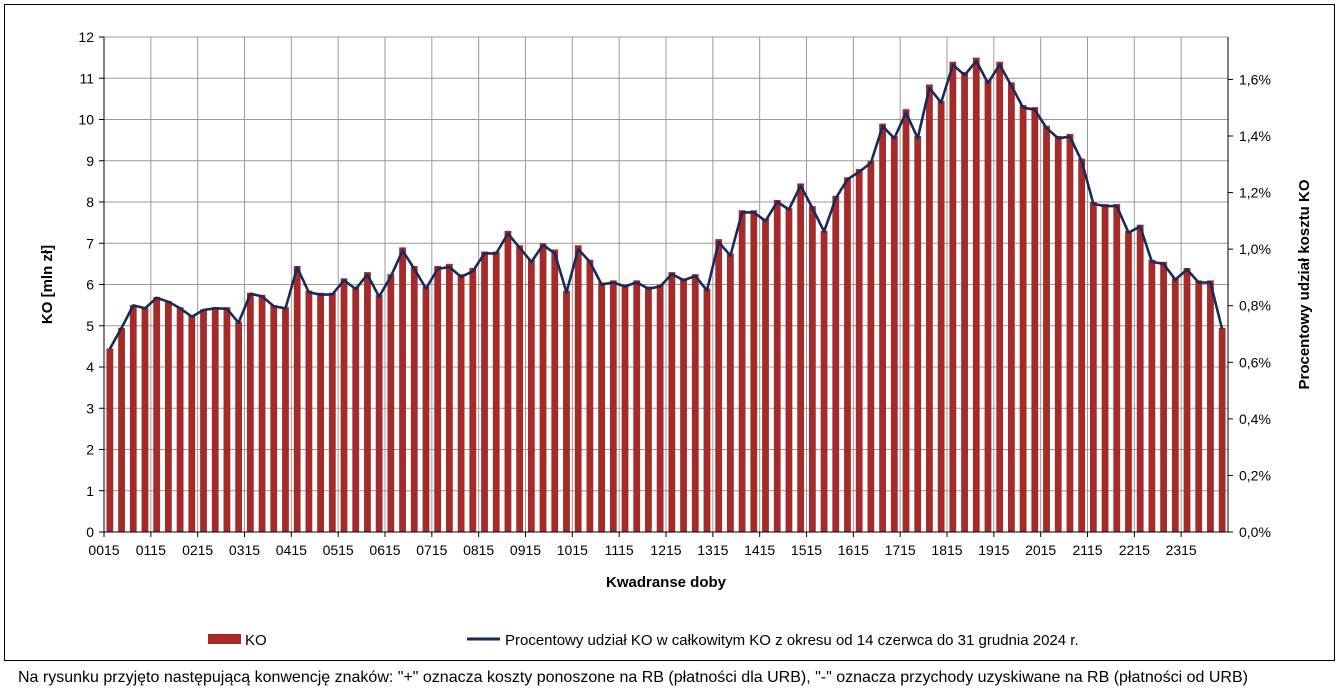  Describe the element at coordinates (90, 450) in the screenshot. I see `y-tick-label: 2` at that location.